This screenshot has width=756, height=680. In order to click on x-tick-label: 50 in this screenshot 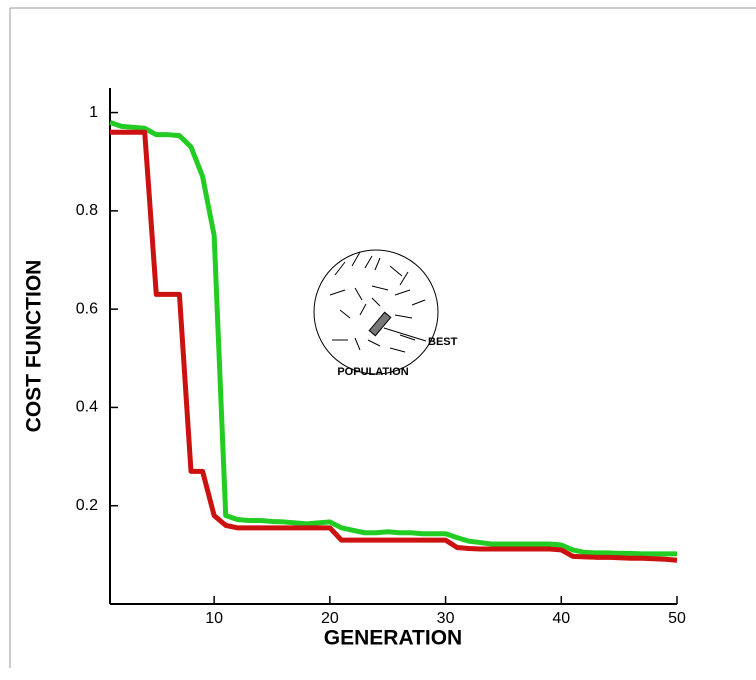, I will do `click(677, 618)`.